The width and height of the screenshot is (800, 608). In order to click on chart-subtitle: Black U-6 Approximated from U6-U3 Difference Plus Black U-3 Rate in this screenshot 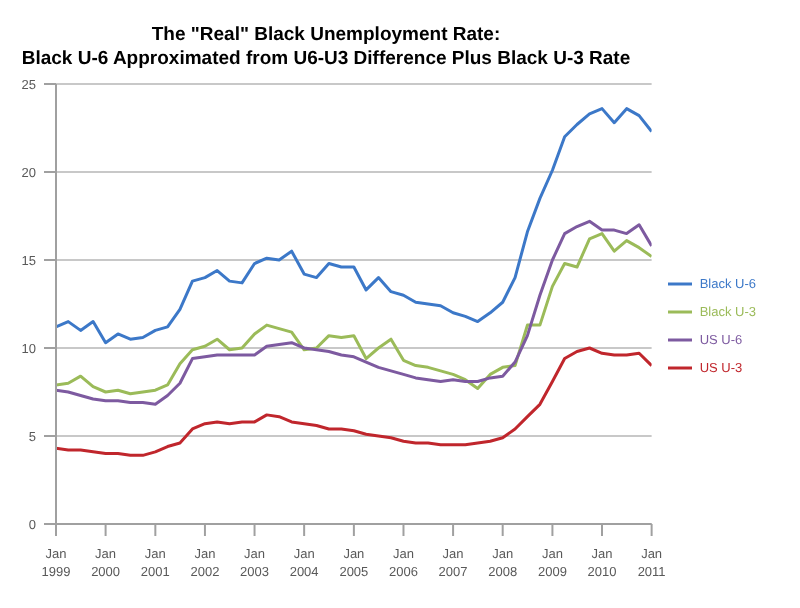, I will do `click(326, 60)`.